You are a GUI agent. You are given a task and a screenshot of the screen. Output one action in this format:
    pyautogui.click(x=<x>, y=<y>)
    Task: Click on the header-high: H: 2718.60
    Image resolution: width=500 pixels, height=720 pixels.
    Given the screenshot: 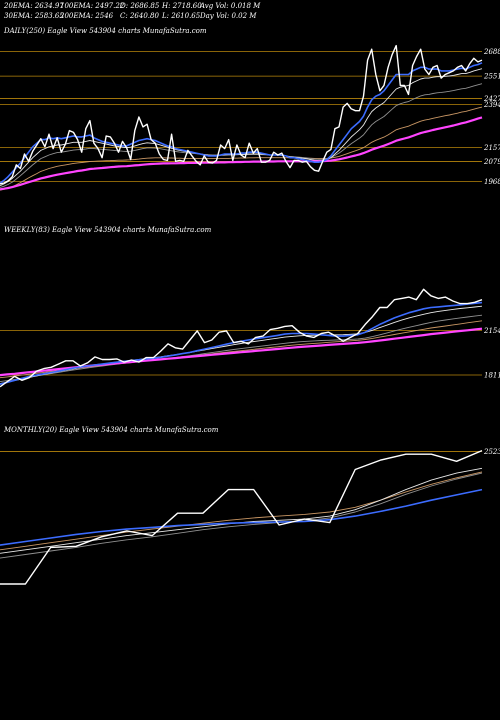 What is the action you would take?
    pyautogui.click(x=182, y=6)
    